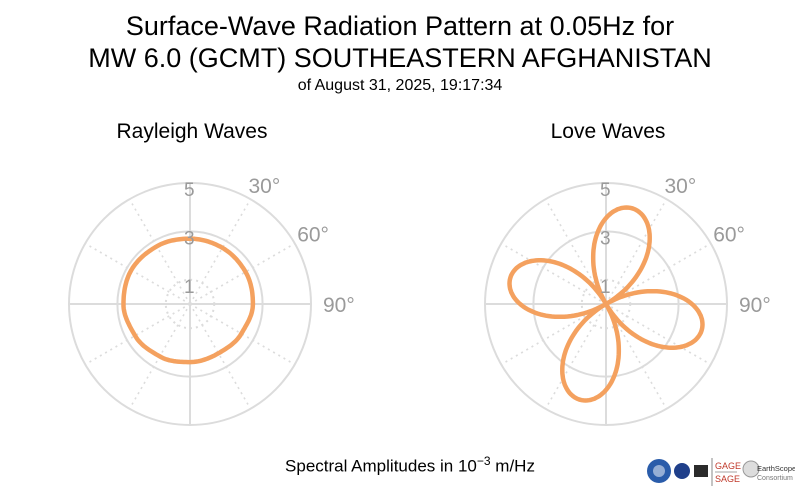 Image resolution: width=800 pixels, height=496 pixels. I want to click on gage-logo-text: GAGE, so click(728, 466).